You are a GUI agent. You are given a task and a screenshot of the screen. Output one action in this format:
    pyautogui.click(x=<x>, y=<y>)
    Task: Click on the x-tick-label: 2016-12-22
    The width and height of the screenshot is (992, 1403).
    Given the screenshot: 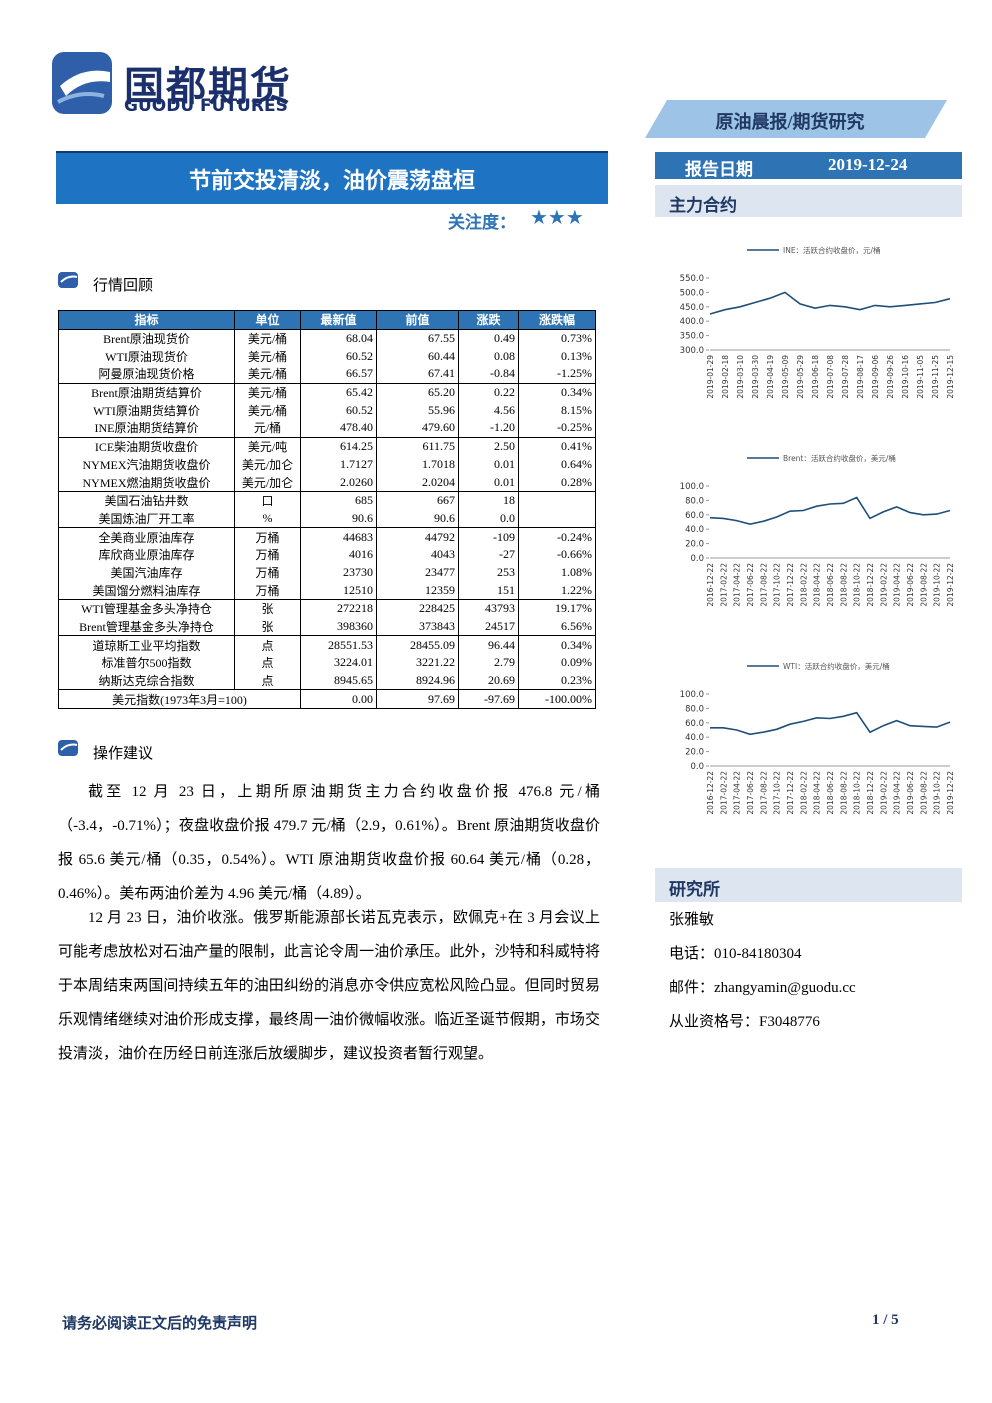 What is the action you would take?
    pyautogui.click(x=710, y=793)
    